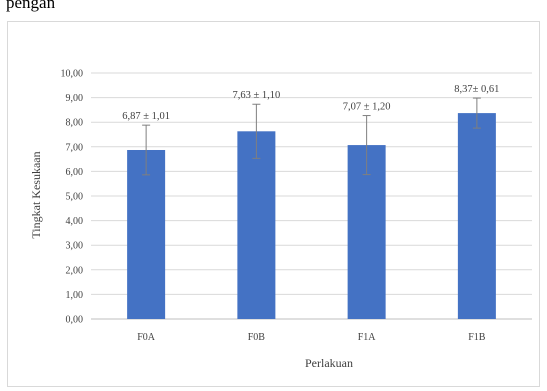 The image size is (547, 391). Describe the element at coordinates (367, 337) in the screenshot. I see `x-tick-label: F1A` at that location.